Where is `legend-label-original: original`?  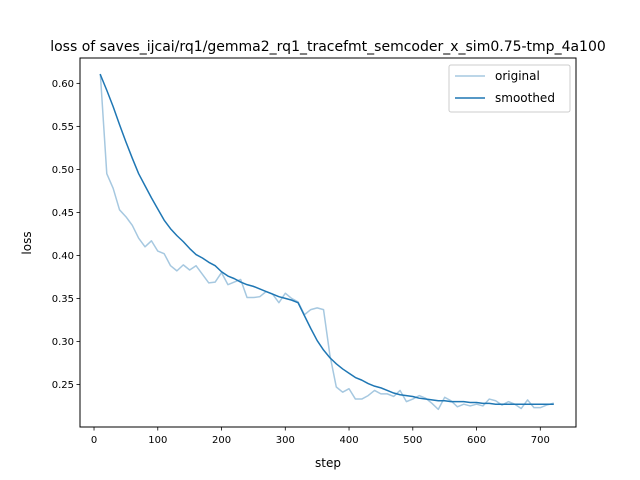
legend-label-original: original is located at coordinates (517, 76).